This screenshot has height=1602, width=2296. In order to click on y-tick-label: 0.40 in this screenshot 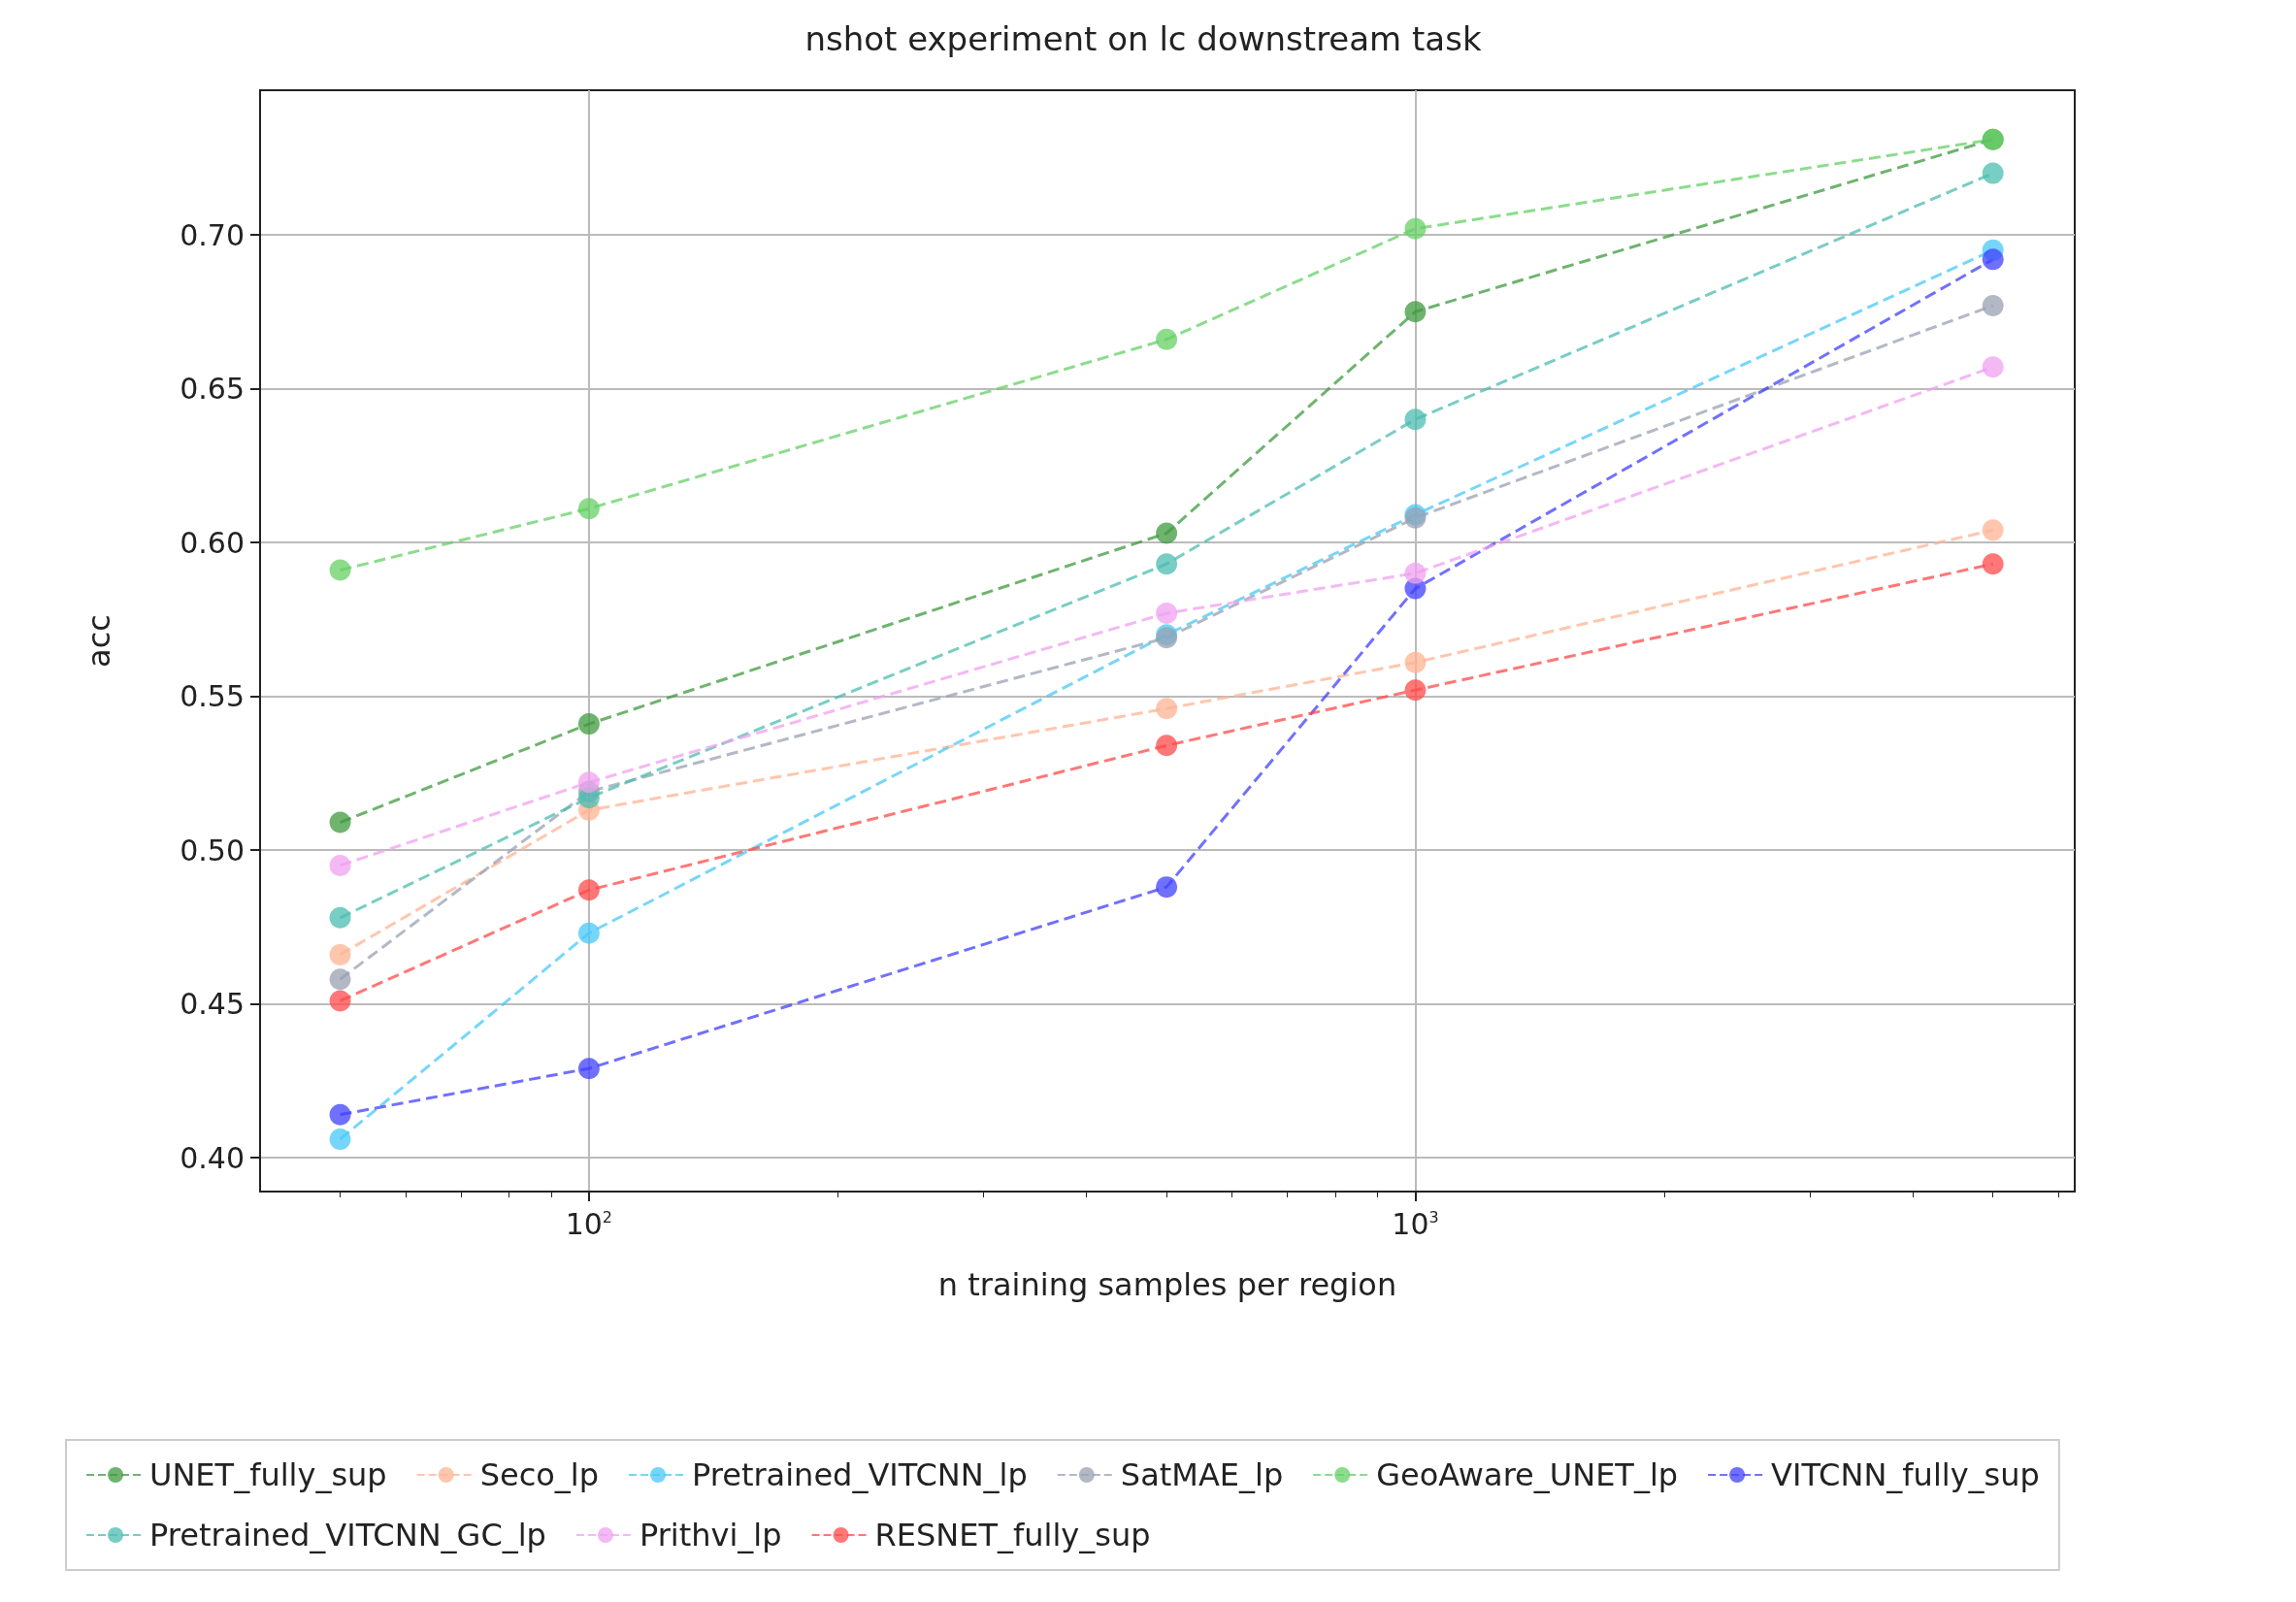, I will do `click(212, 1157)`.